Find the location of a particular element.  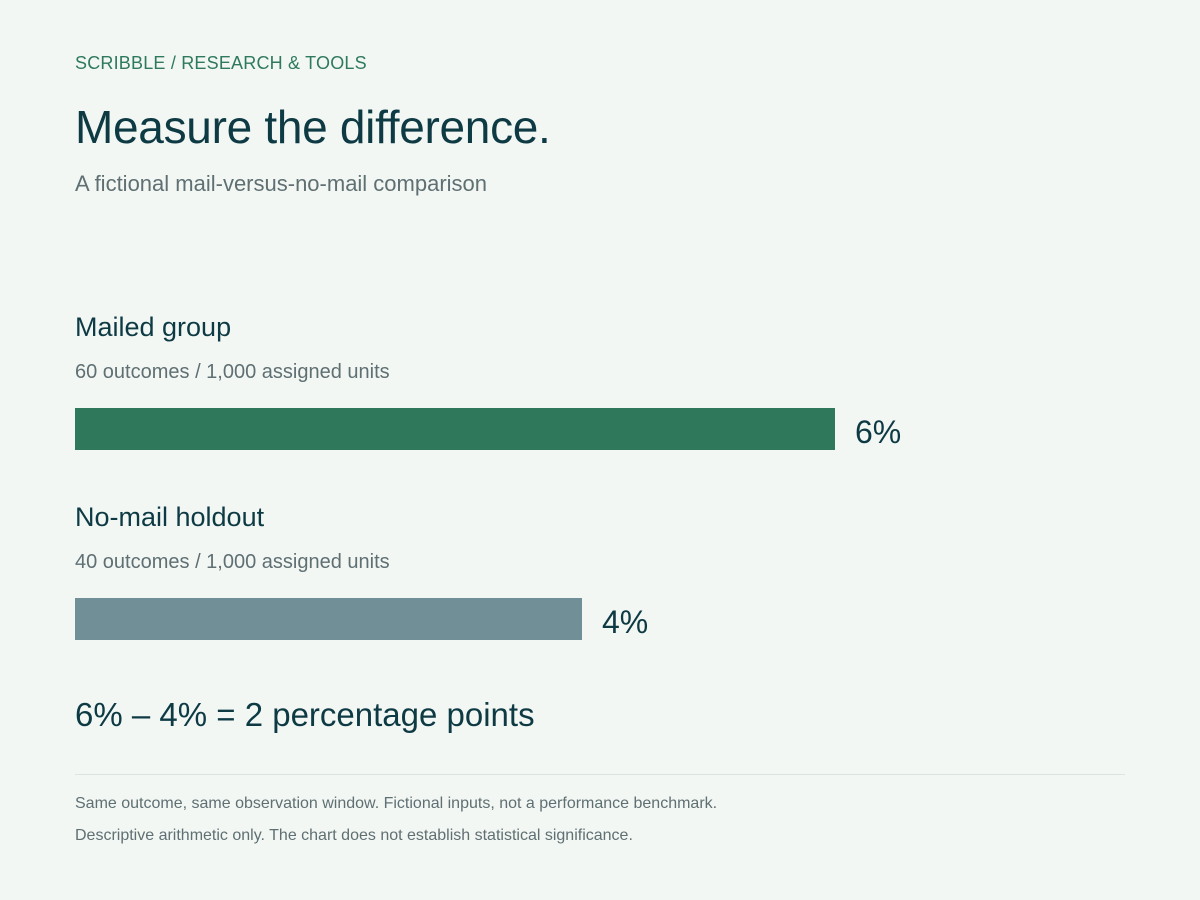

page-title: Measure the difference. is located at coordinates (313, 127).